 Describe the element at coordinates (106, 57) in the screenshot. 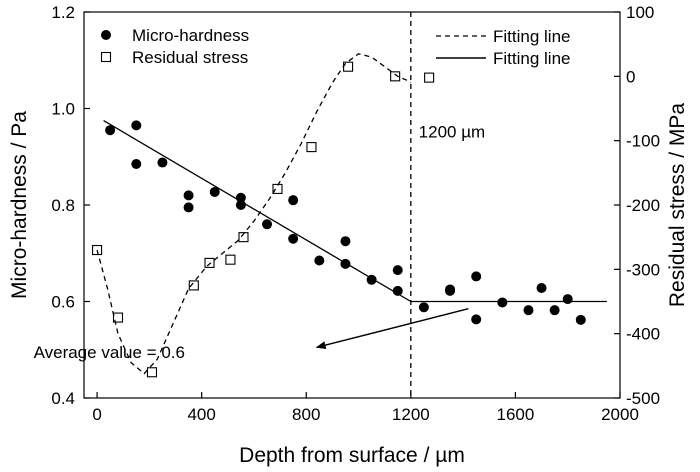

I see `legend-marker-stress` at that location.